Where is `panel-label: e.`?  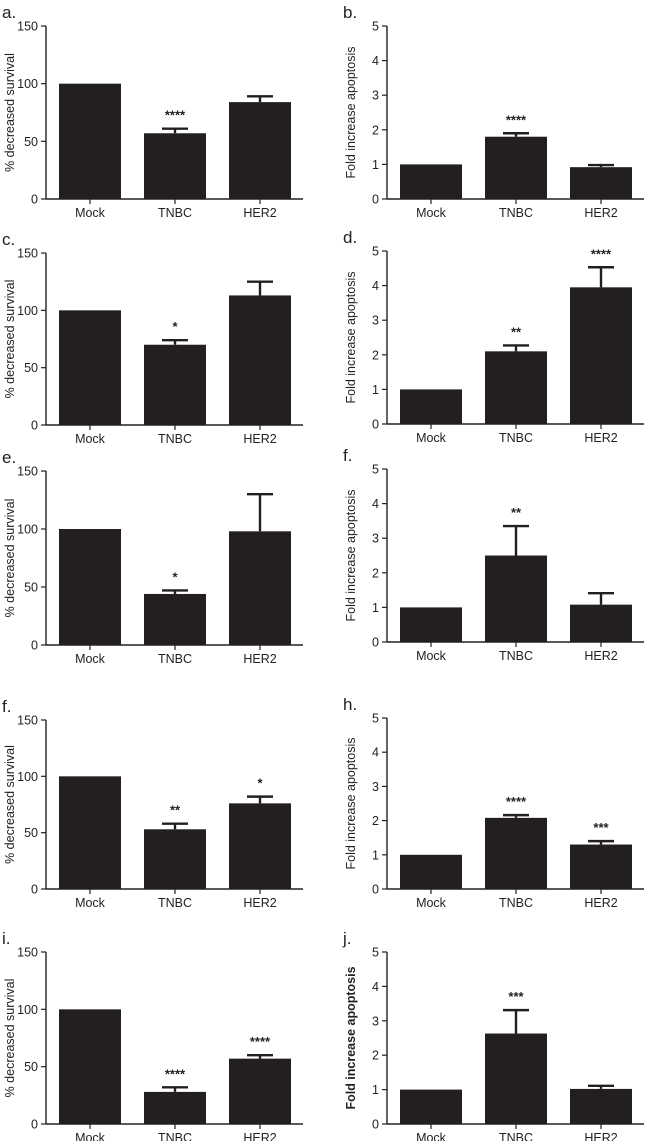
panel-label: e. is located at coordinates (9, 457).